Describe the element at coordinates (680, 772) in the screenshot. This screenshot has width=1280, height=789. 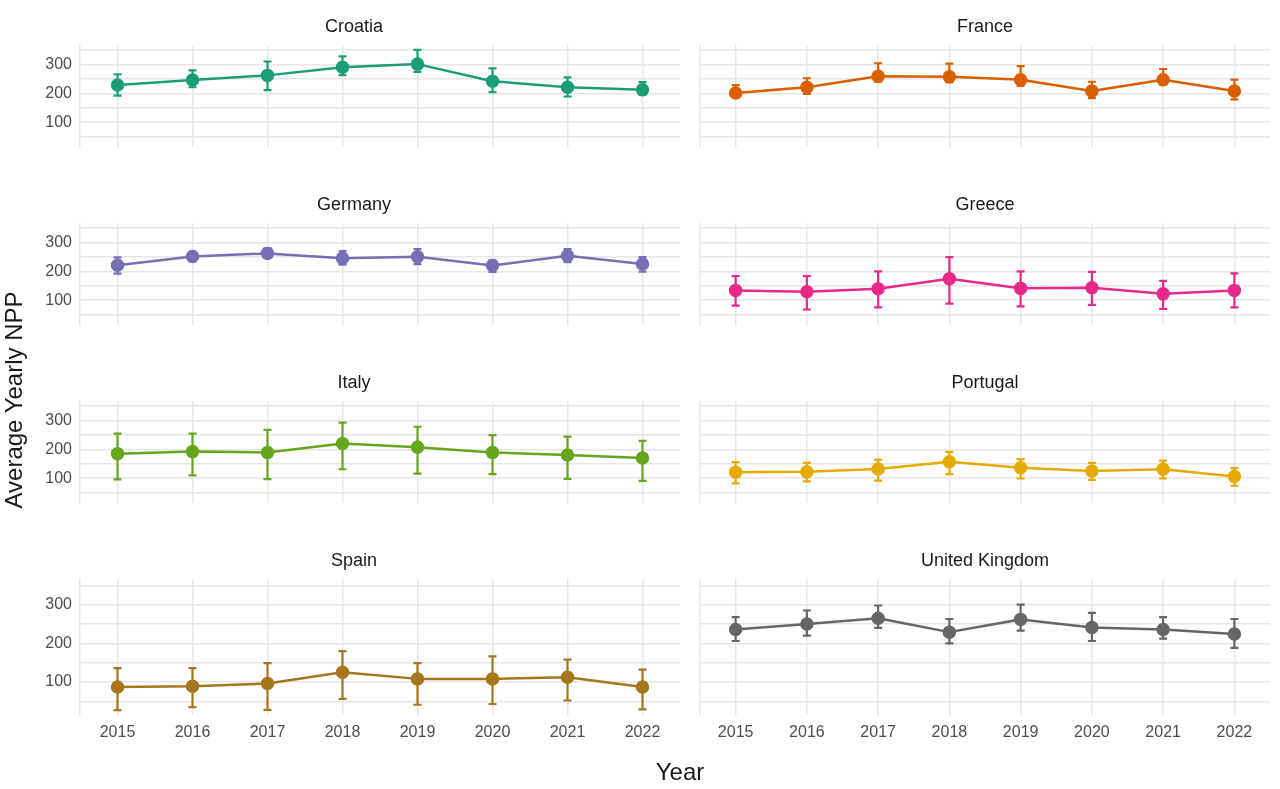
I see `x-axis-title: Year` at that location.